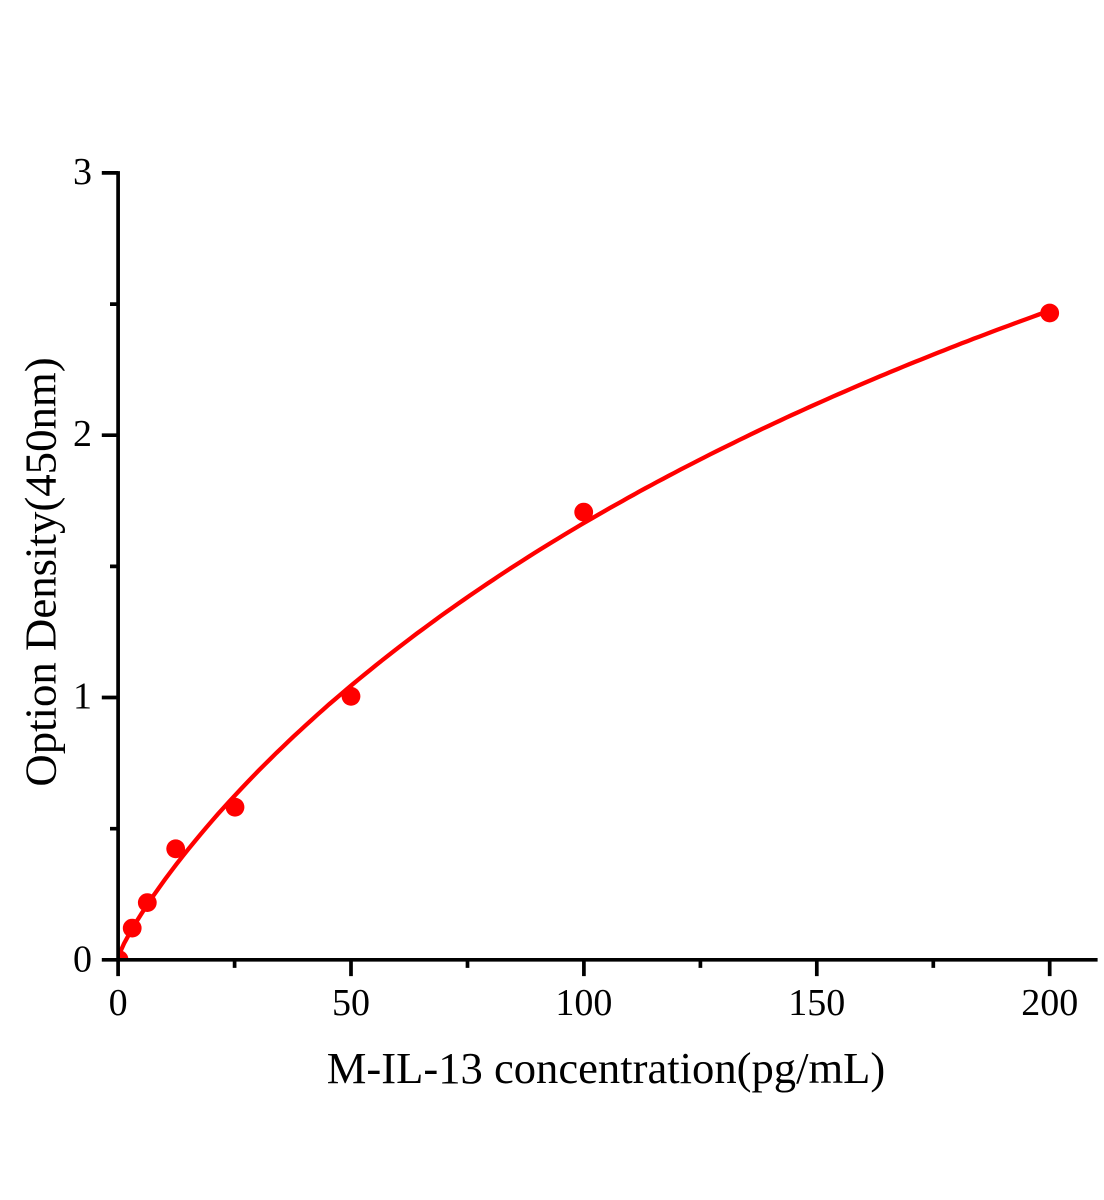  Describe the element at coordinates (82, 172) in the screenshot. I see `svg-text: 3` at that location.